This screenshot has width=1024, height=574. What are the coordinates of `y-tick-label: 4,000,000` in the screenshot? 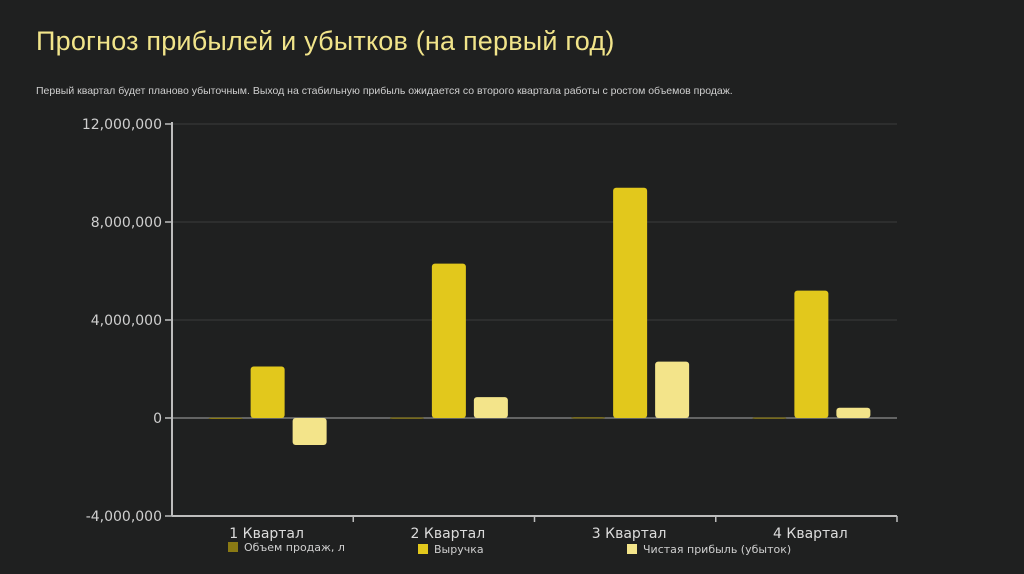 It's located at (126, 321).